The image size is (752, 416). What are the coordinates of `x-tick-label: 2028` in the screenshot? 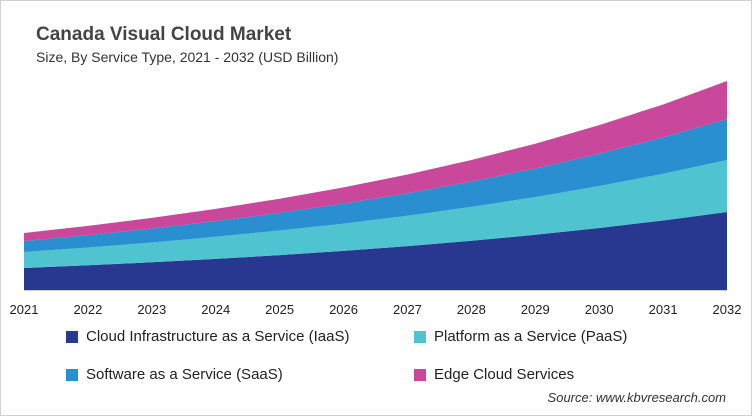 It's located at (471, 309).